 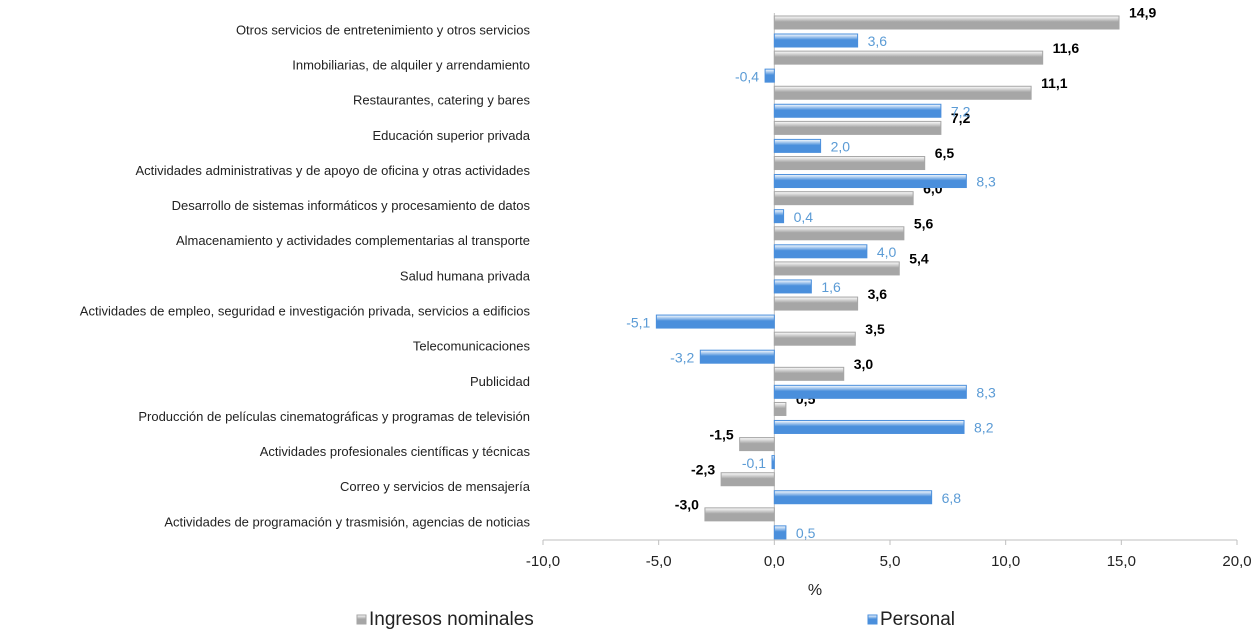 What do you see at coordinates (1142, 13) in the screenshot?
I see `data-label: 14,9` at bounding box center [1142, 13].